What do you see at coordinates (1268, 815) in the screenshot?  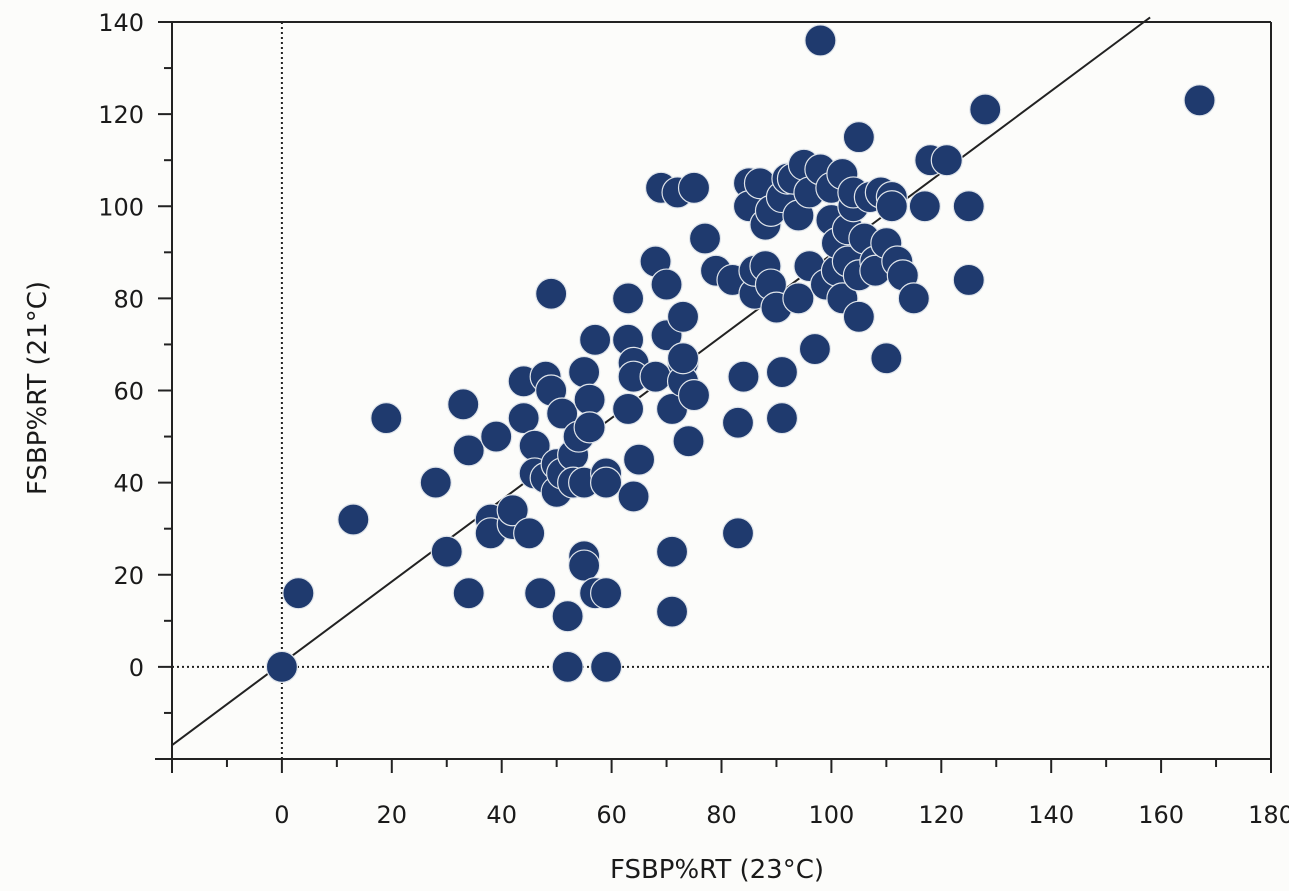 I see `x-tick-label: 180` at bounding box center [1268, 815].